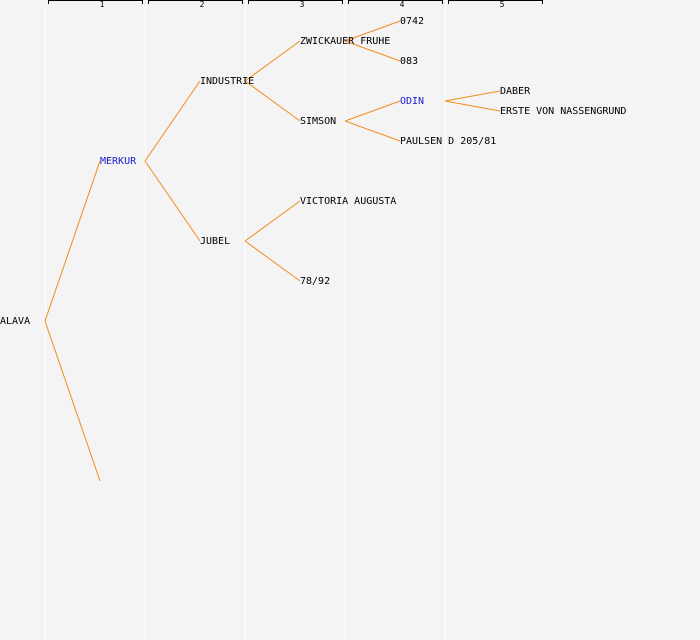  What do you see at coordinates (72, 401) in the screenshot?
I see `edge-alava-unknown` at bounding box center [72, 401].